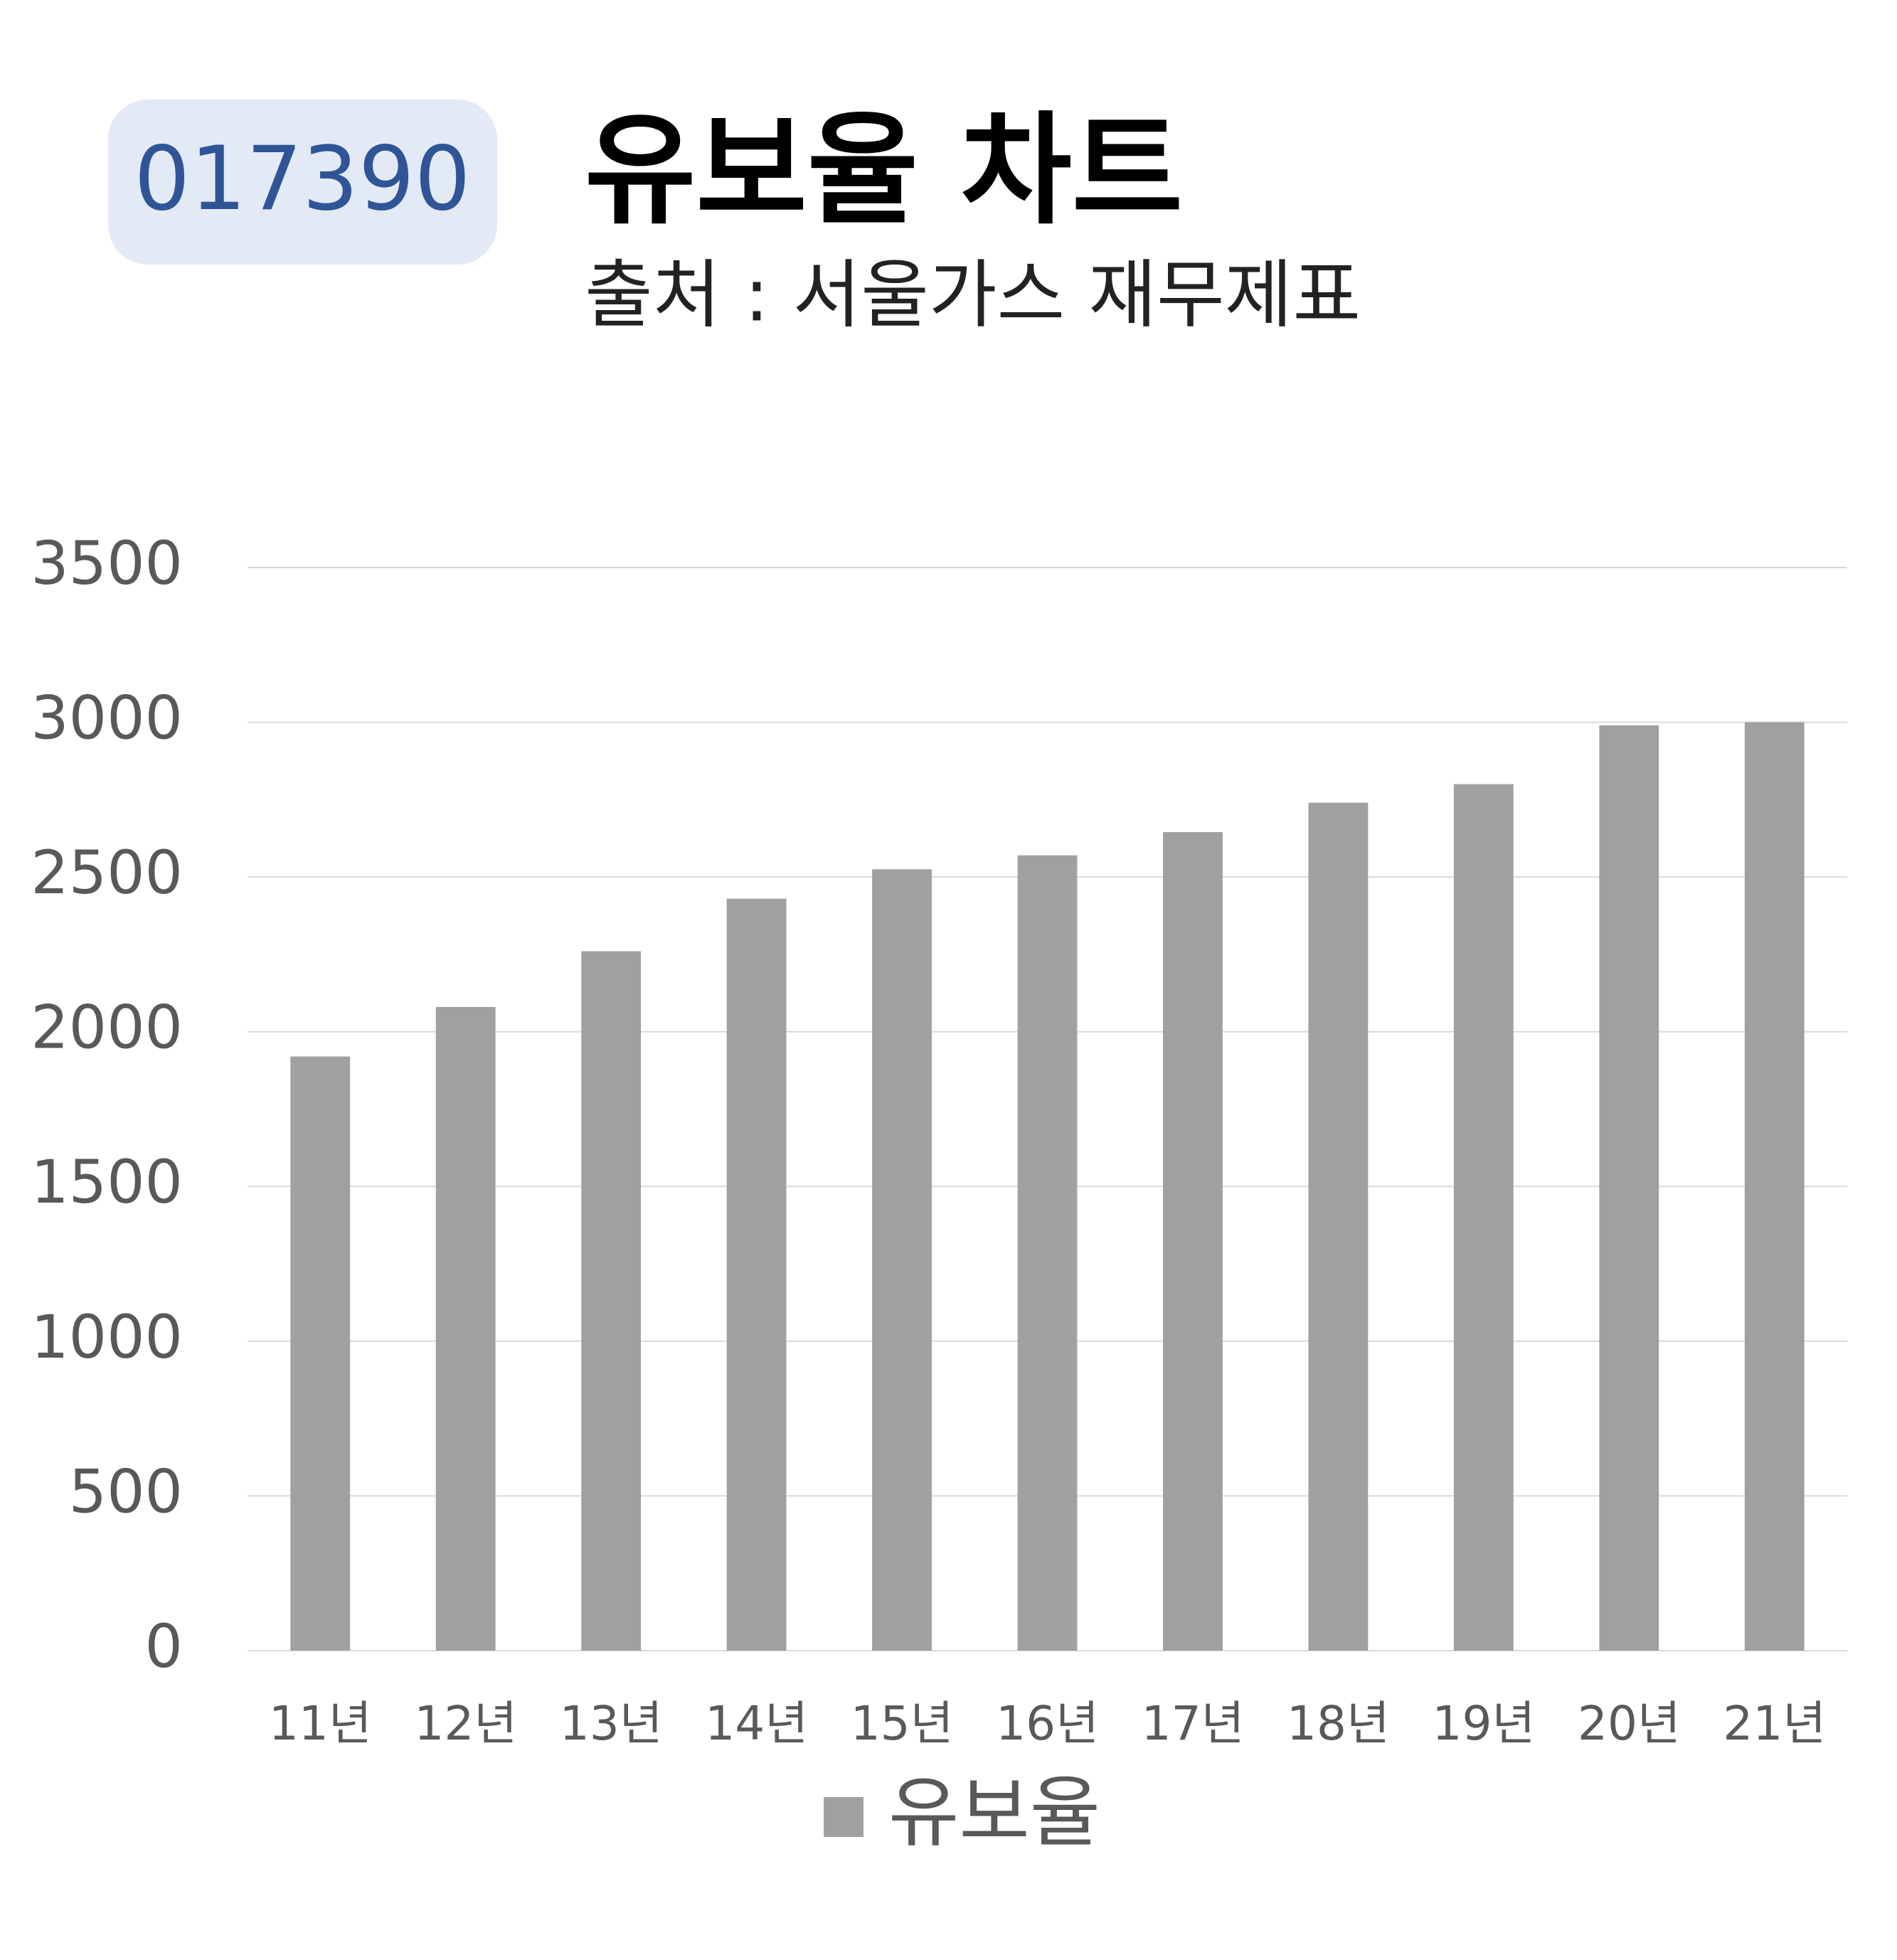 This screenshot has width=1897, height=1960. I want to click on x-tick-label: 18년, so click(1338, 1723).